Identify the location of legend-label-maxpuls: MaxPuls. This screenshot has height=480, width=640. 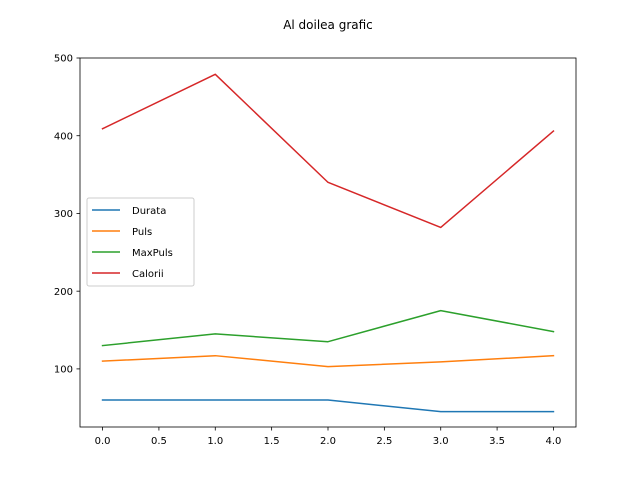
(152, 253).